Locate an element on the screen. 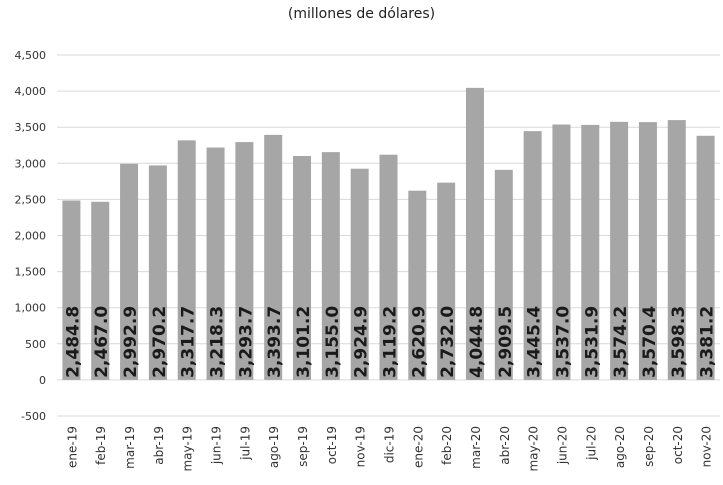  y-tick-label: 4,000 is located at coordinates (31, 91).